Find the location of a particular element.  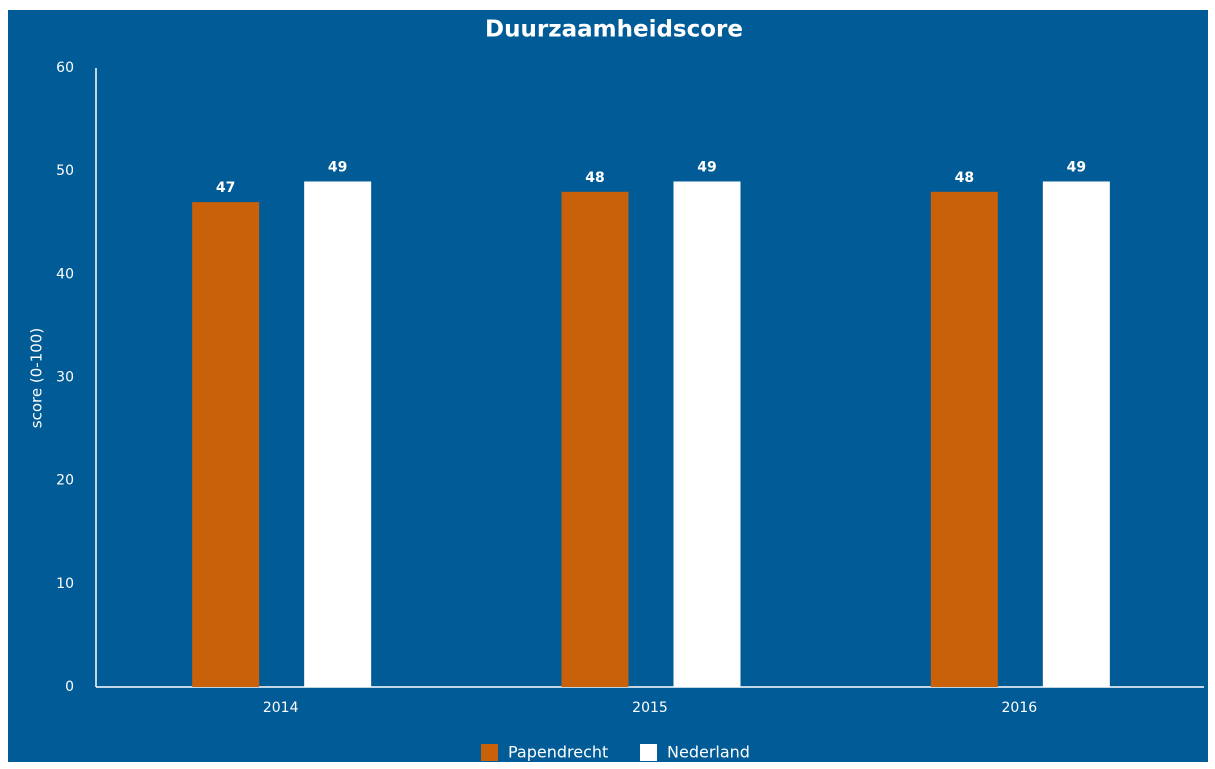

legend-label: Nederland is located at coordinates (708, 752).